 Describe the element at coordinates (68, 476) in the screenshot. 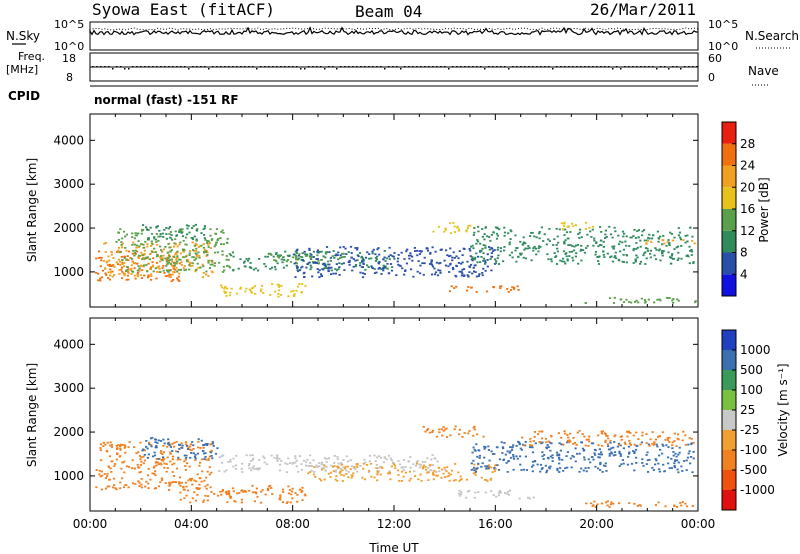

I see `y-tick-label: 1000` at that location.